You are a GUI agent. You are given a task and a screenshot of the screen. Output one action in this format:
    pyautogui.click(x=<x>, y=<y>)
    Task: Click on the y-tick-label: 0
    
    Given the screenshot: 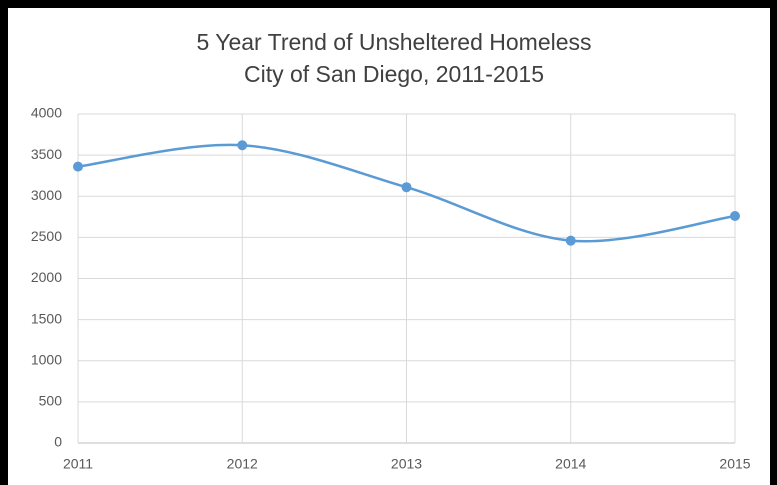 What is the action you would take?
    pyautogui.click(x=58, y=442)
    